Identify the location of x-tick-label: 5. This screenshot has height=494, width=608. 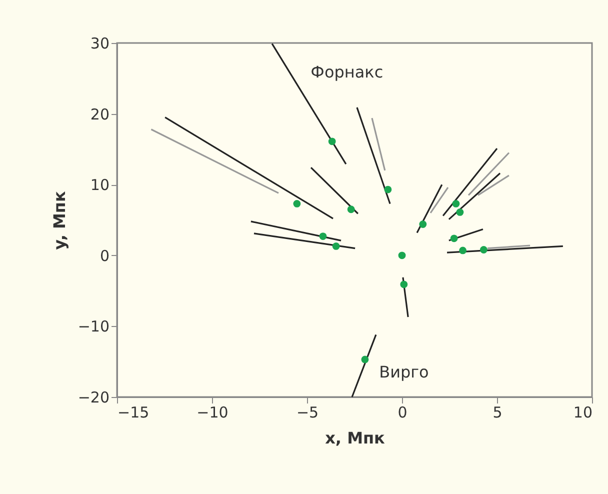
(497, 413).